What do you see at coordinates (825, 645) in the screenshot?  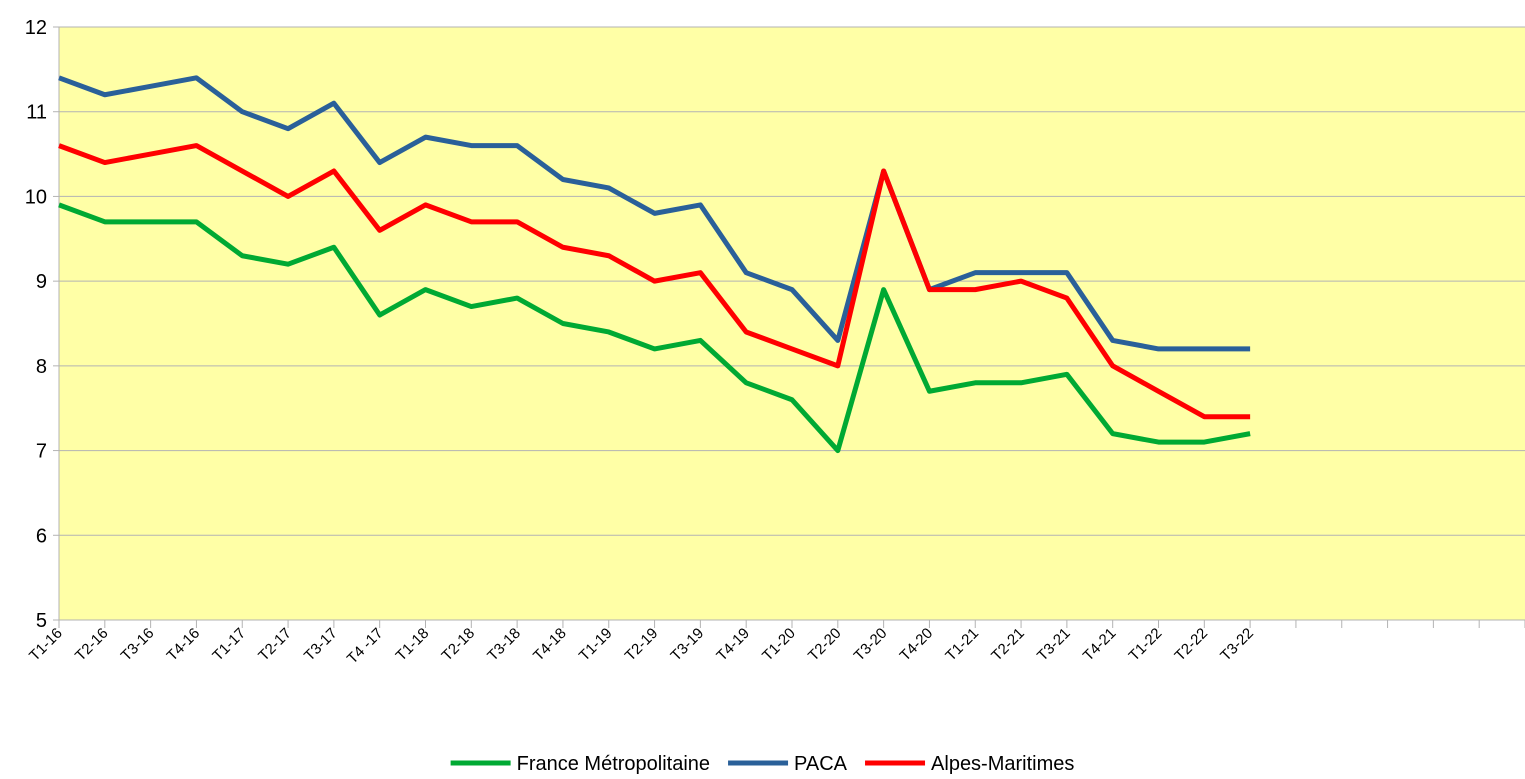 I see `x-tick-label: T2-20` at bounding box center [825, 645].